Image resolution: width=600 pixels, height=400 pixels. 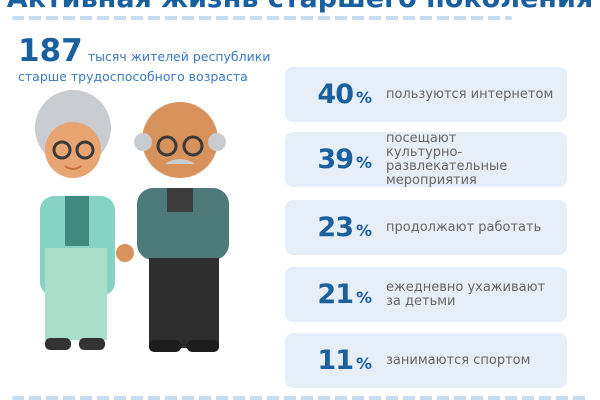 I want to click on divider-top, so click(x=262, y=18).